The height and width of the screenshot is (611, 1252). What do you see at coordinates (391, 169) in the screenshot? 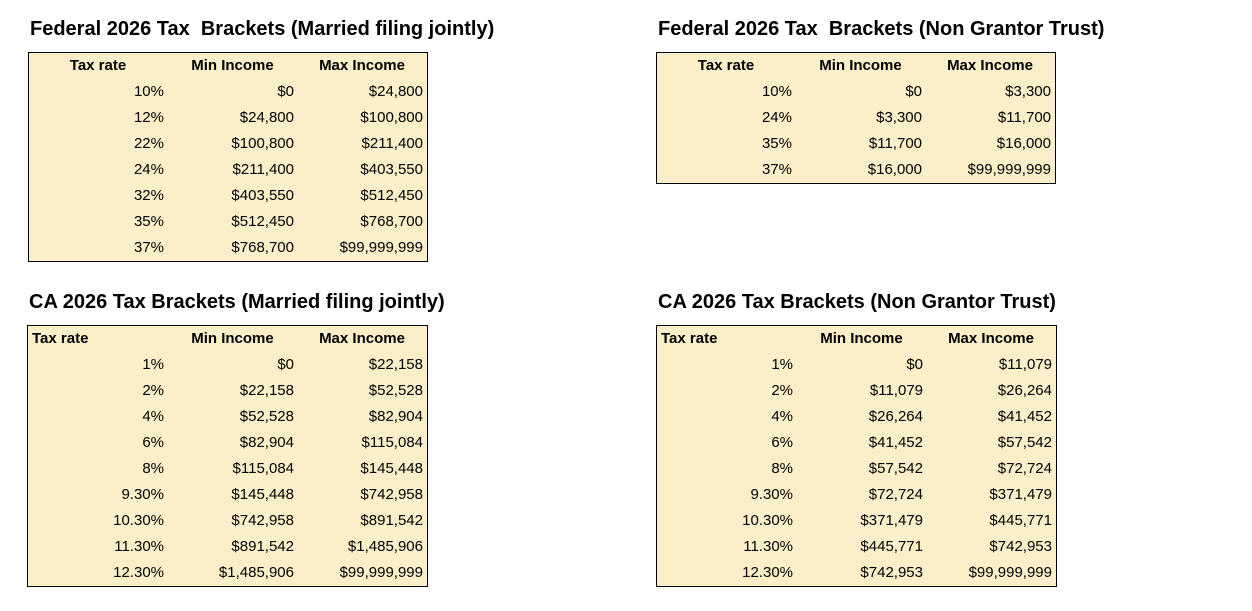
I see `max-income-cell: $403,550` at bounding box center [391, 169].